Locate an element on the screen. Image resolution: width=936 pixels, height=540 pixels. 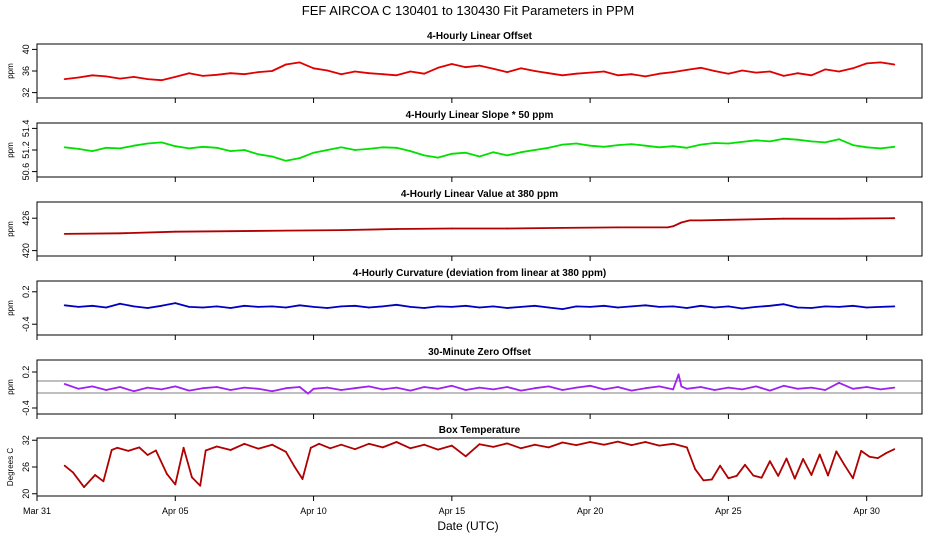
y-tick-label: -0.4 is located at coordinates (26, 408).